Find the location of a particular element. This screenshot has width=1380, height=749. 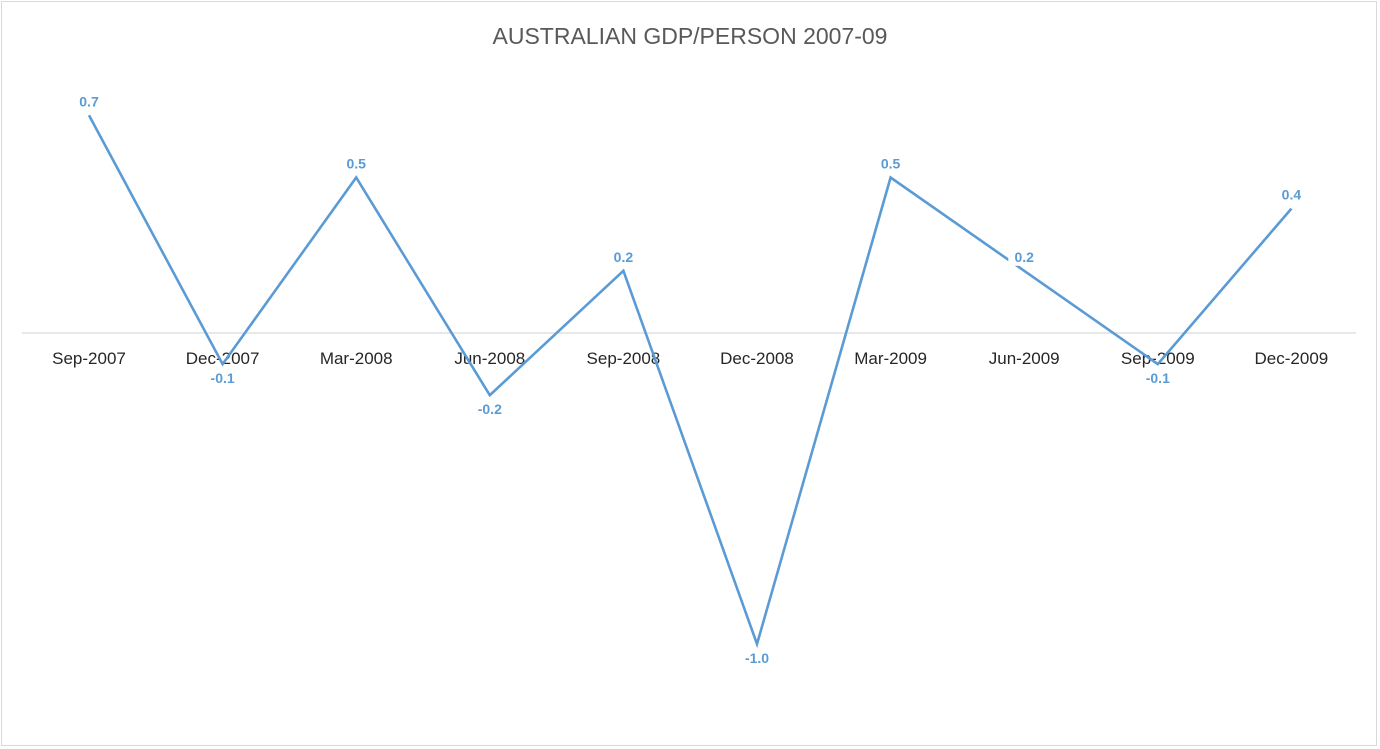

data-label: 0.4 is located at coordinates (1292, 195).